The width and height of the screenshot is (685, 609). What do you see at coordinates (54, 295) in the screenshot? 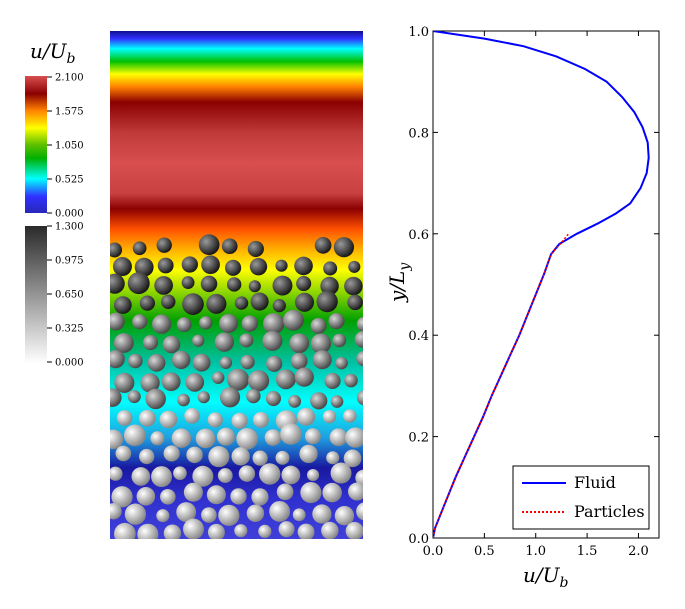
I see `particle-colorbar: 1.300 0.975 0.650 0.325 0.000` at bounding box center [54, 295].